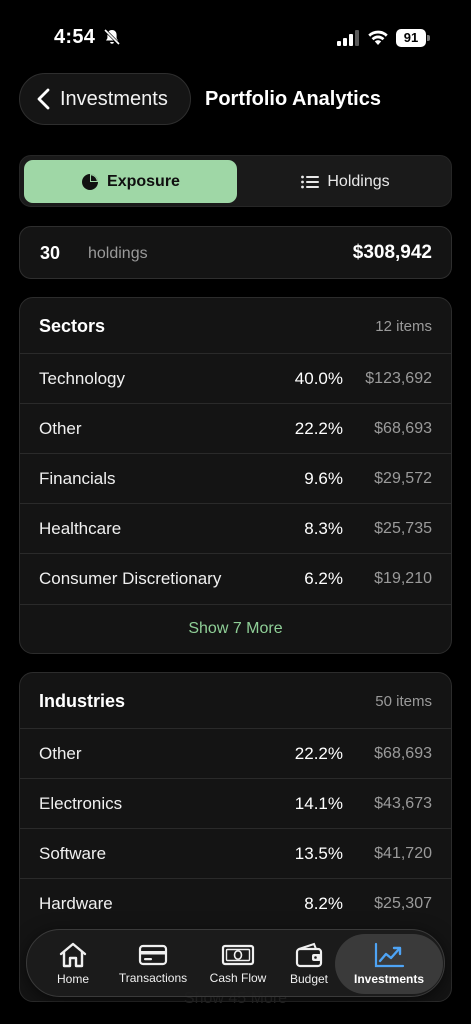 The height and width of the screenshot is (1024, 471). Describe the element at coordinates (81, 803) in the screenshot. I see `industry-name: Electronics` at that location.